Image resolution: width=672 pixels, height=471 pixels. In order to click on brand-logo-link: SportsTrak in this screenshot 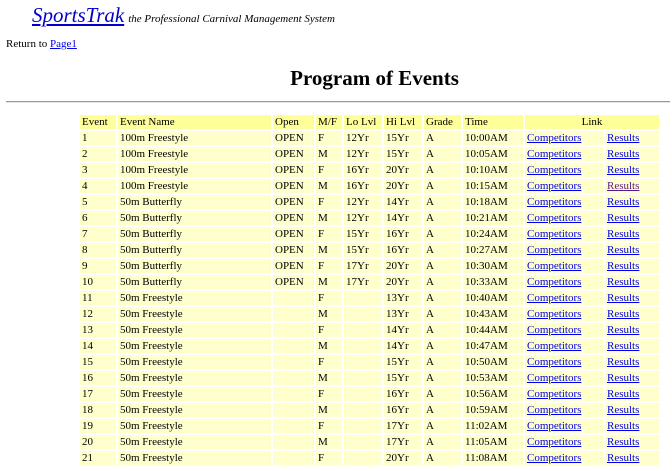, I will do `click(78, 15)`.